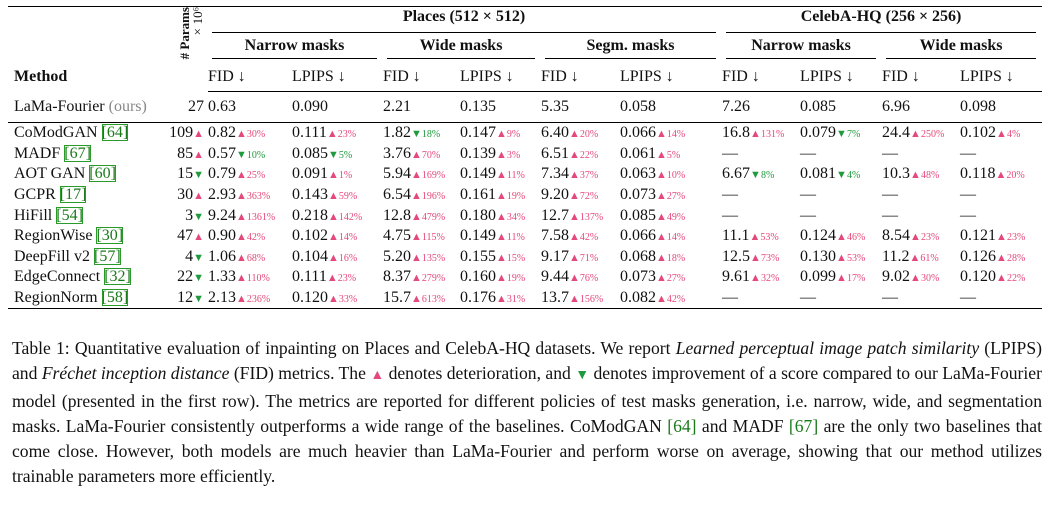 This screenshot has height=512, width=1058. Describe the element at coordinates (671, 195) in the screenshot. I see `score-cell: 0.073▲27%` at that location.